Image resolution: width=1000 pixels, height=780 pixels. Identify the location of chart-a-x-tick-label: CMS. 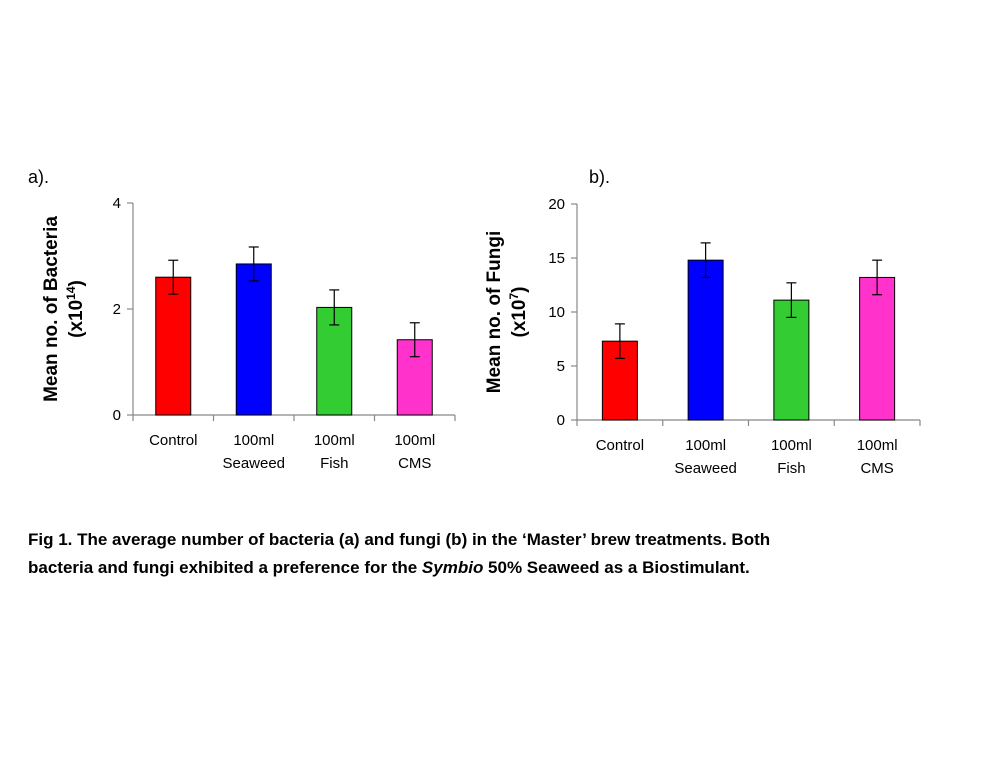
(414, 463).